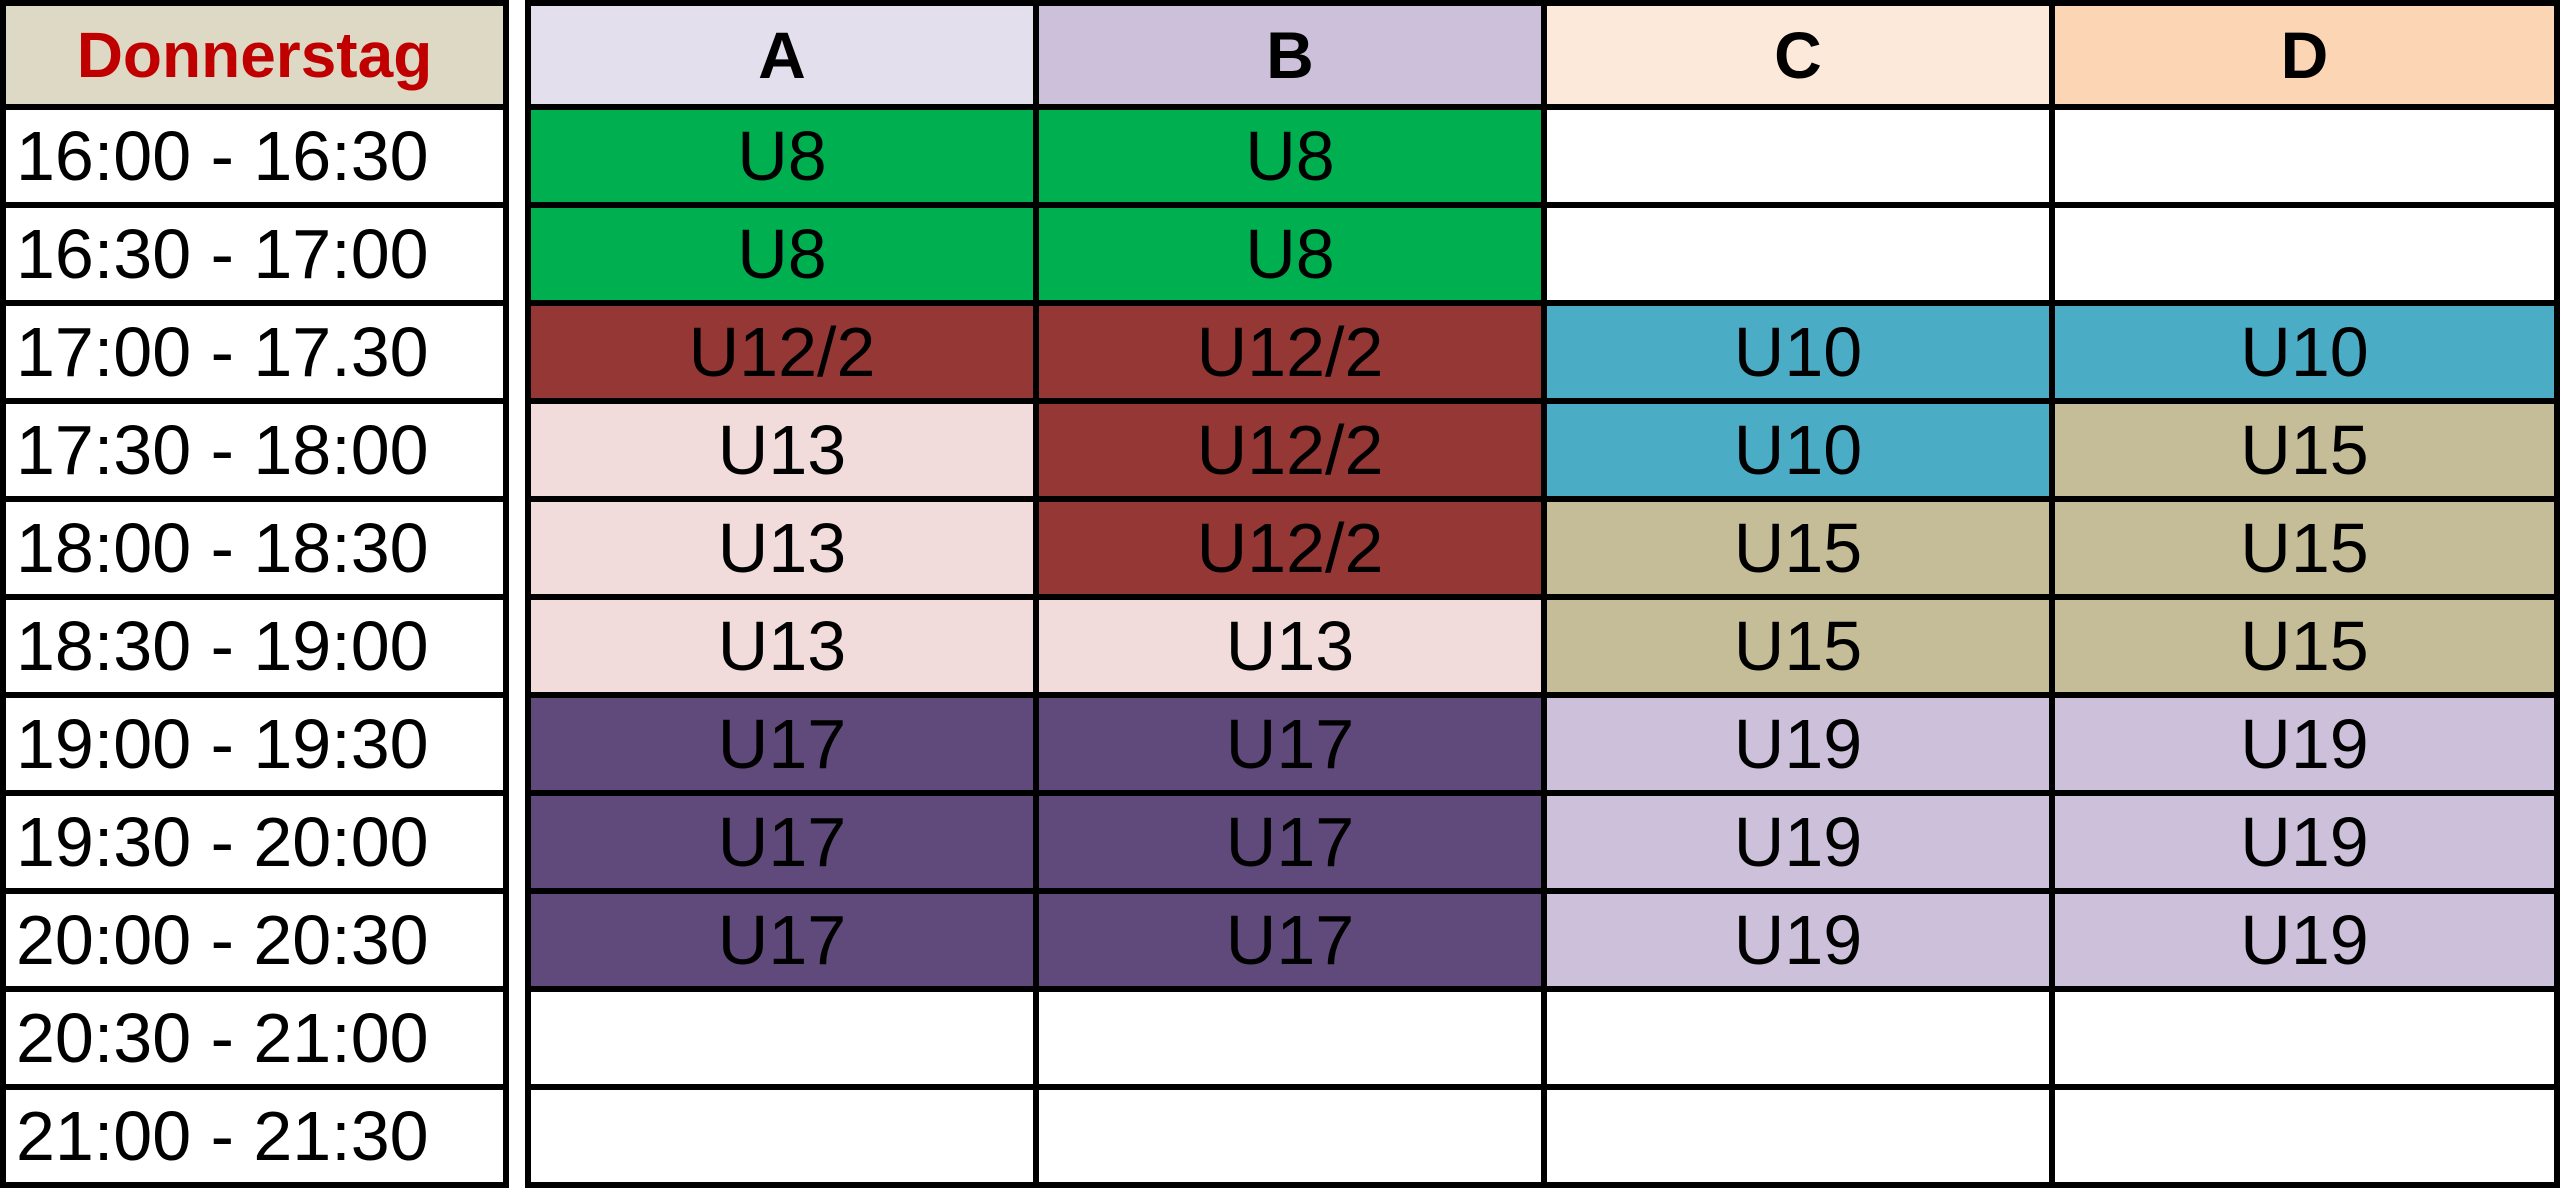 This screenshot has width=2560, height=1188. What do you see at coordinates (222, 352) in the screenshot?
I see `time-slot-label: 17:00 - 17.30` at bounding box center [222, 352].